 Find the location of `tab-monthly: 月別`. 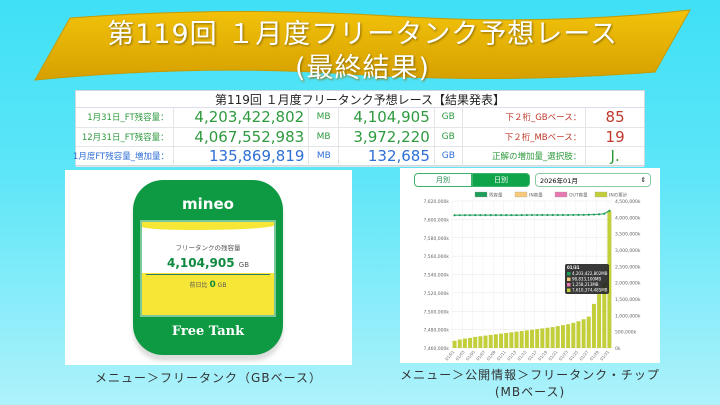

tab-monthly: 月別 is located at coordinates (443, 180).